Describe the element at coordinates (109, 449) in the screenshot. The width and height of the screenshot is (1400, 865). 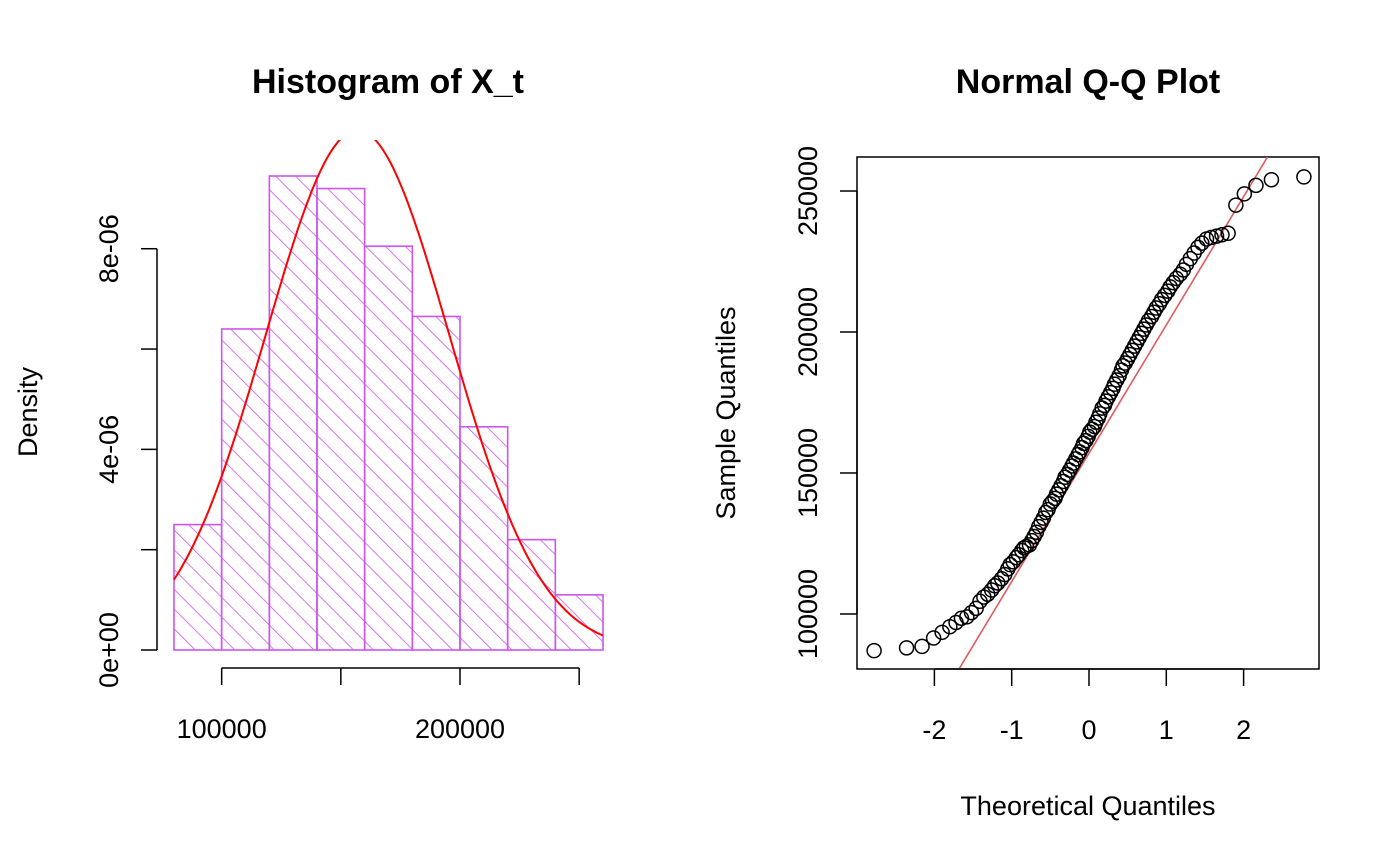
I see `histogram-y-tick-label: 4e-06` at that location.